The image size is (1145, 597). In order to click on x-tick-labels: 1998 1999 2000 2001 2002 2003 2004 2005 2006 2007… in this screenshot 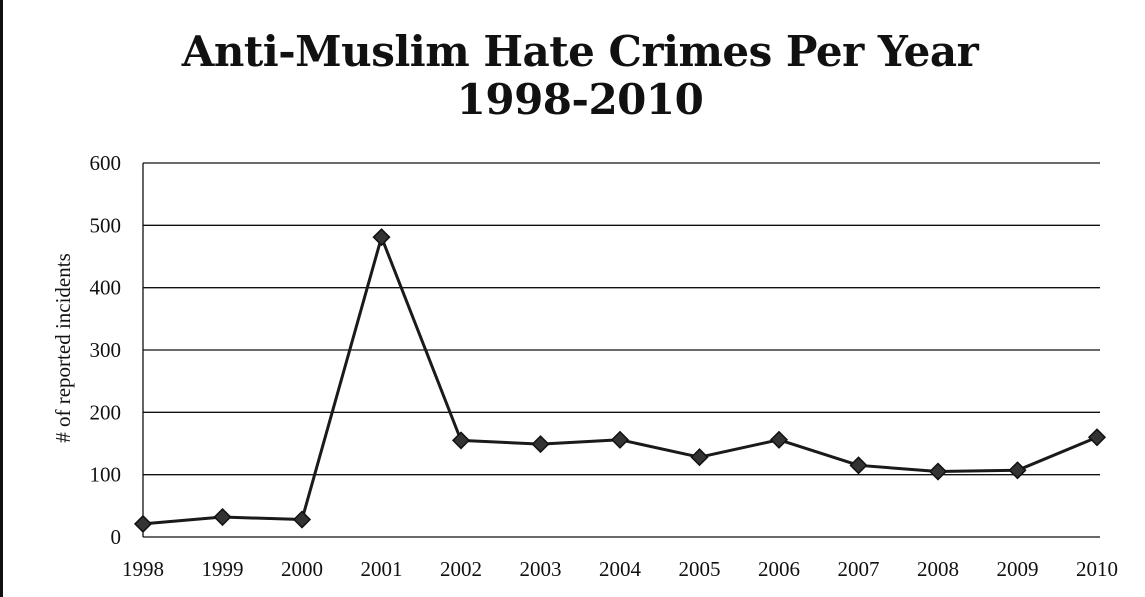, I will do `click(620, 569)`.